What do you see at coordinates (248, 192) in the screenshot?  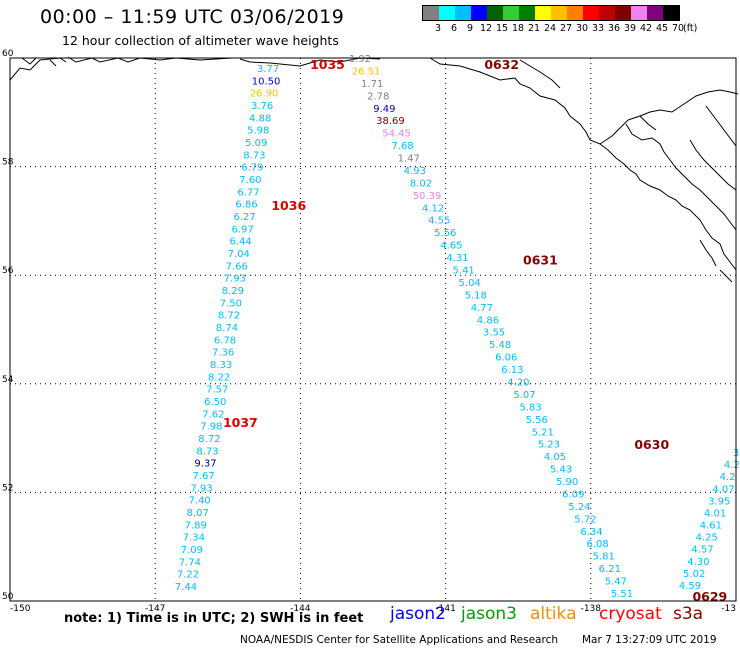 I see `wave-height-value: 6.77` at bounding box center [248, 192].